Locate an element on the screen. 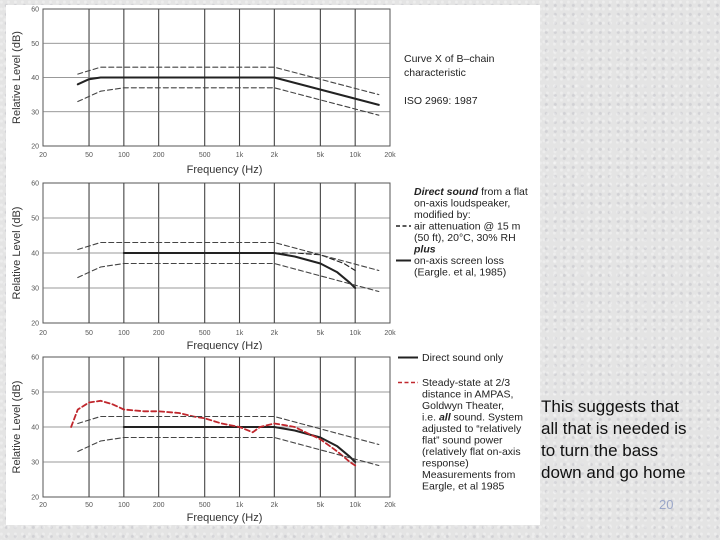 This screenshot has height=540, width=720. annotation-span: distance in AMPAS, is located at coordinates (467, 395).